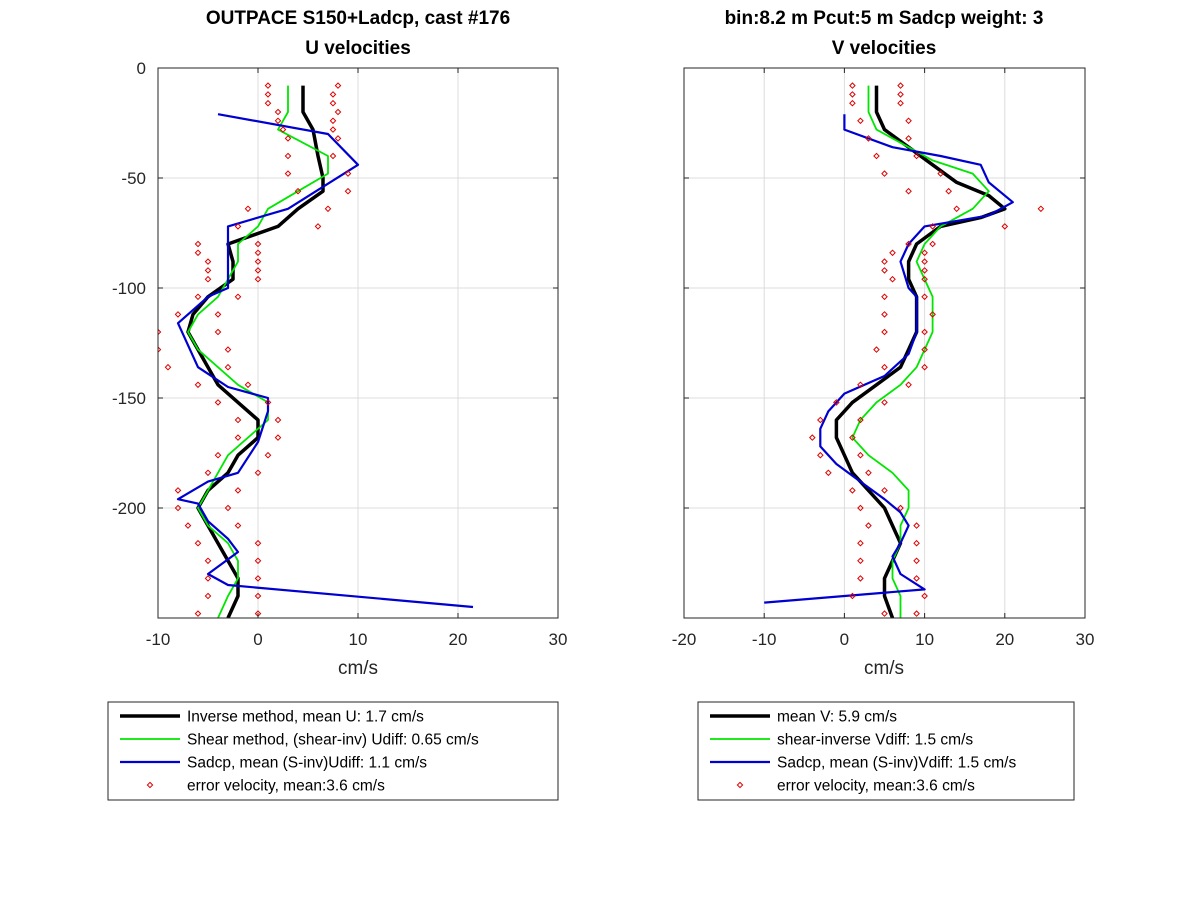 Image resolution: width=1200 pixels, height=905 pixels. I want to click on legend-label: Sadcp, mean (S-inv)Vdiff: 1.5 cm/s, so click(896, 763).